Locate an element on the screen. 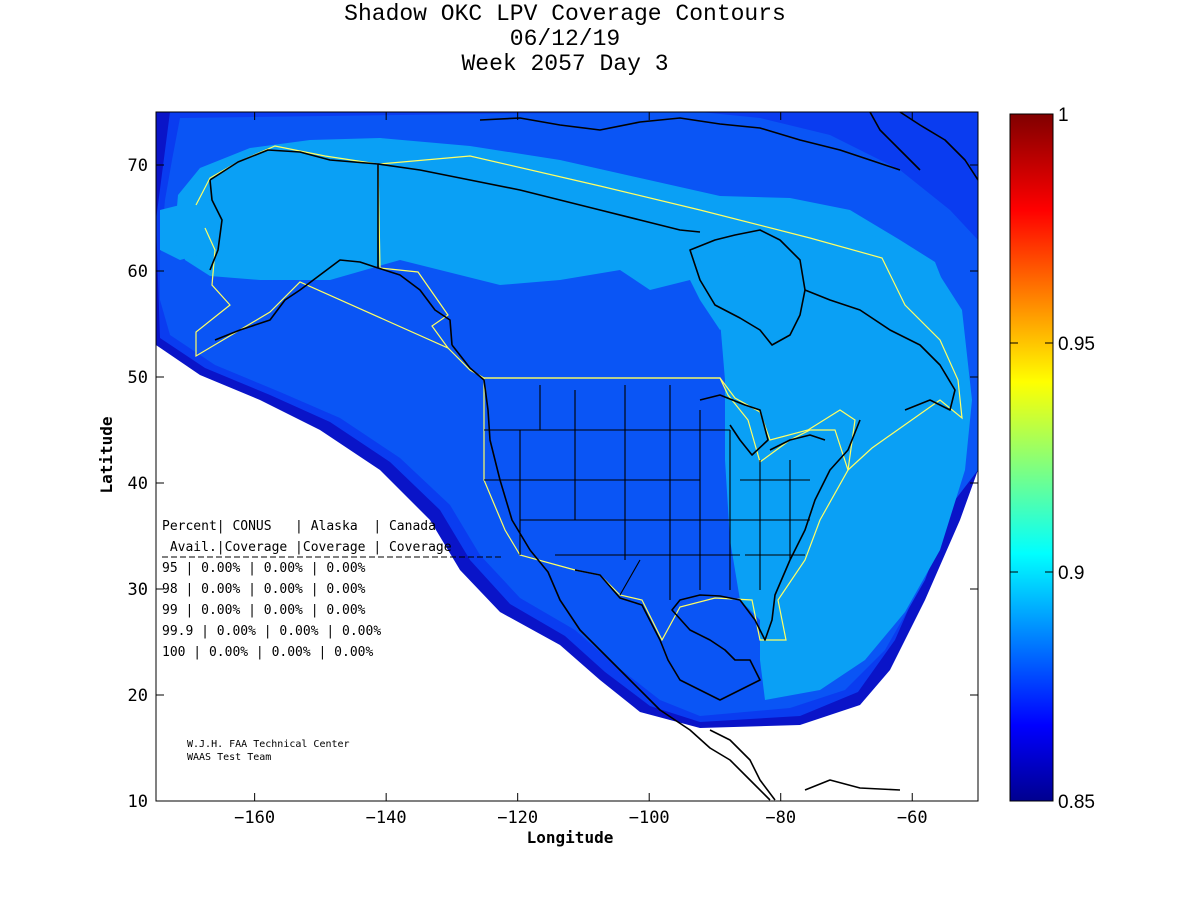 This screenshot has height=900, width=1200. y-tick-label: 20 is located at coordinates (138, 696).